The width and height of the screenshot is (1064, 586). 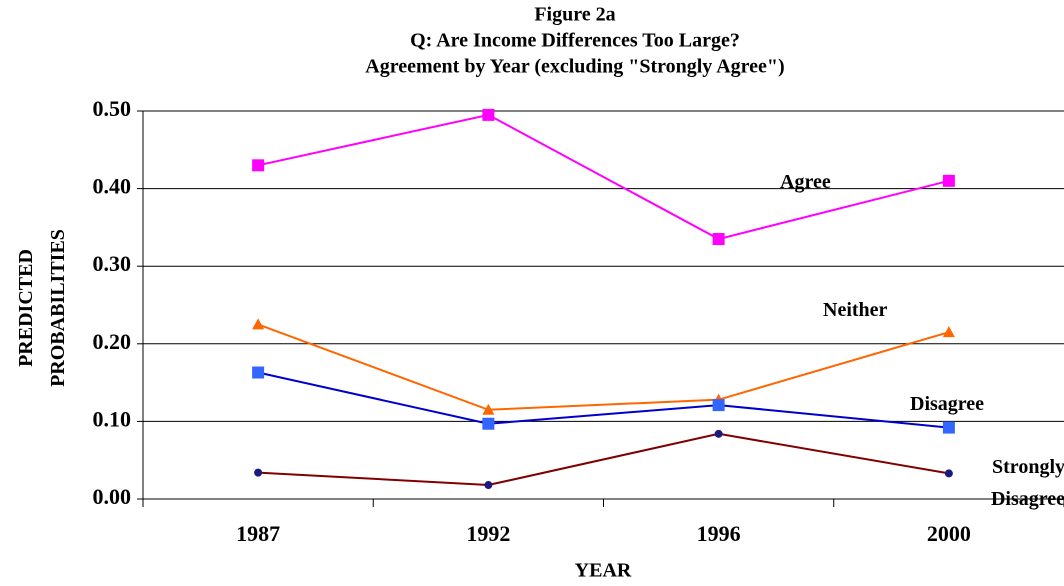 I want to click on x-axis-label: YEAR, so click(x=603, y=571).